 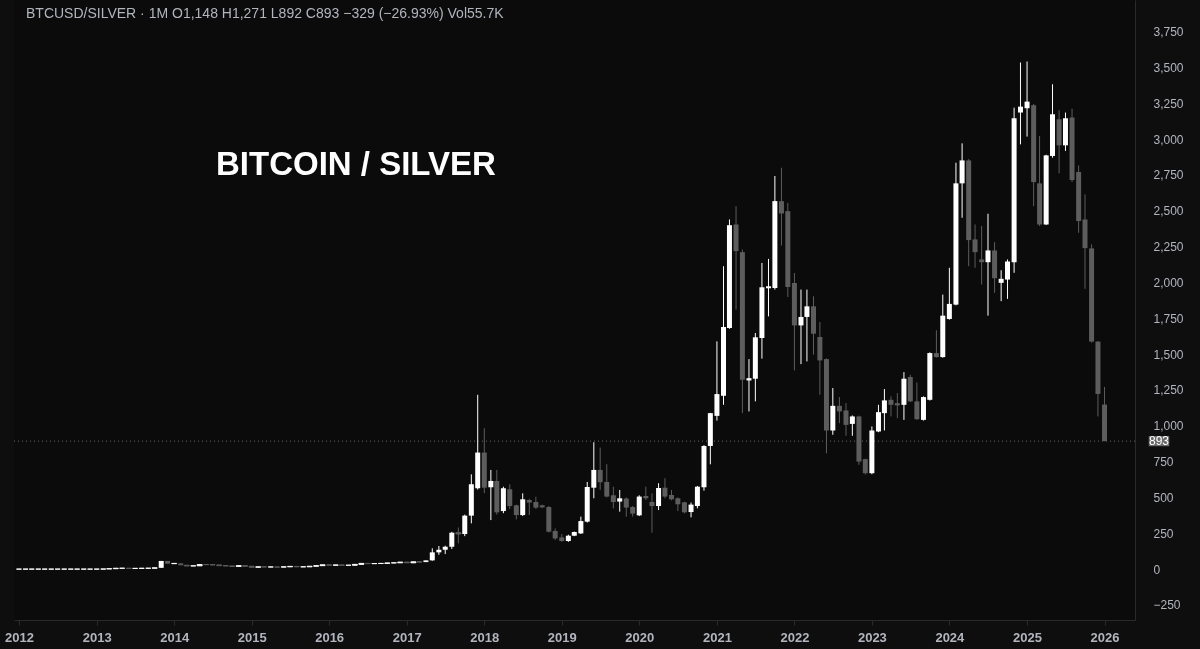 What do you see at coordinates (485, 637) in the screenshot?
I see `x-tick-label: 2018` at bounding box center [485, 637].